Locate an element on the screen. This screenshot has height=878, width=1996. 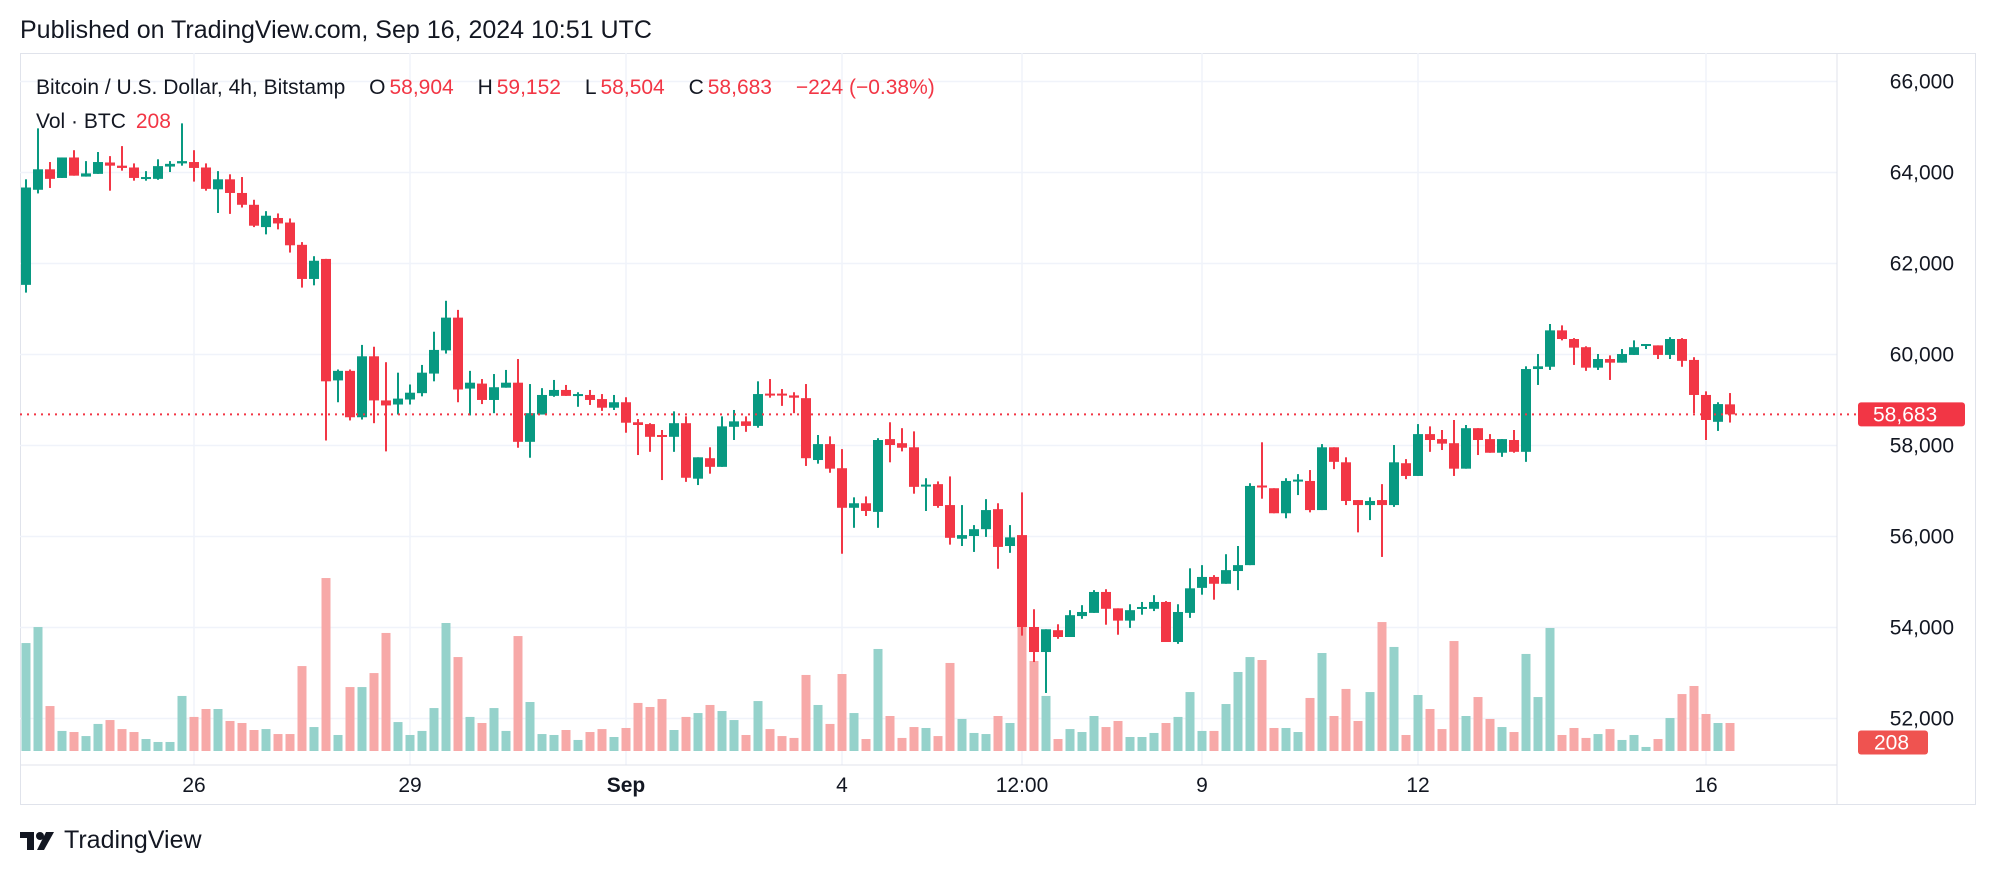
volume-label: Vol · BTC is located at coordinates (81, 121).